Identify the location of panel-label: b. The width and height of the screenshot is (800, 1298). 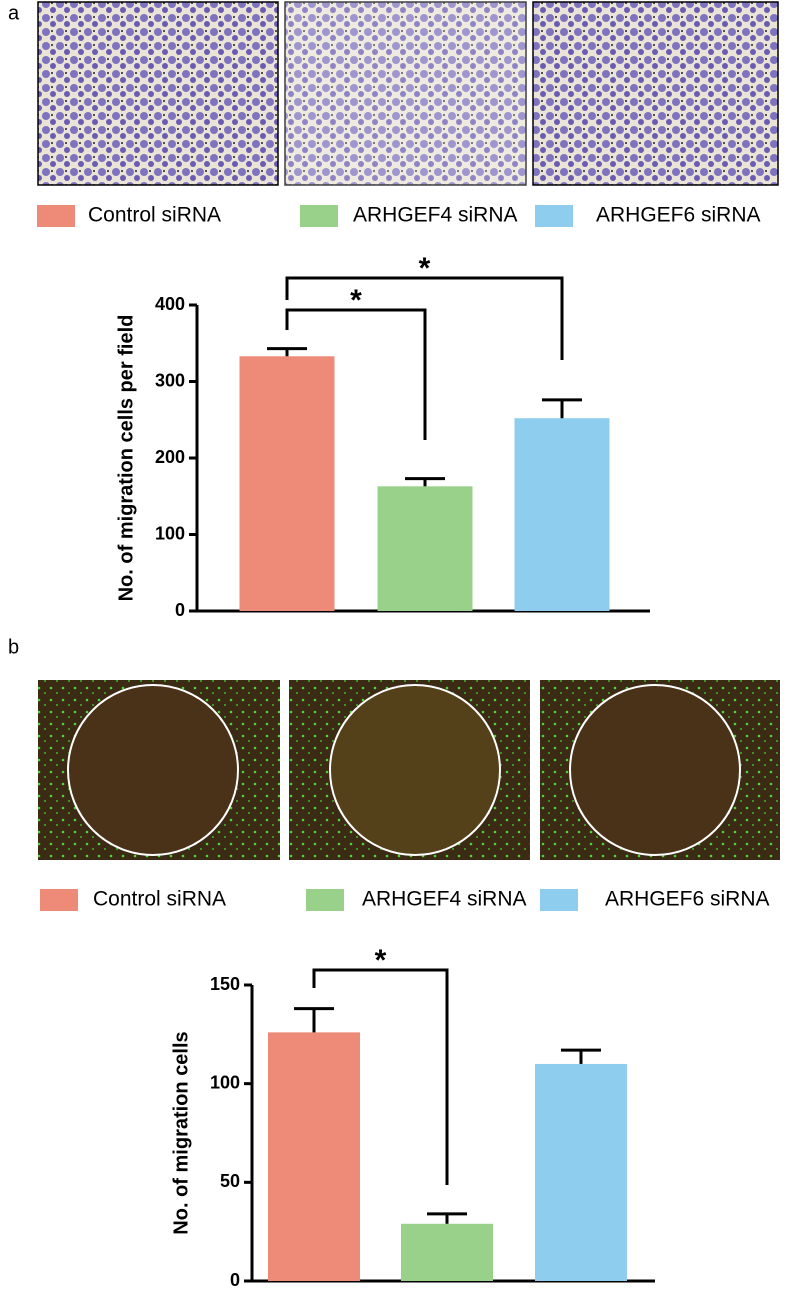
(13, 647).